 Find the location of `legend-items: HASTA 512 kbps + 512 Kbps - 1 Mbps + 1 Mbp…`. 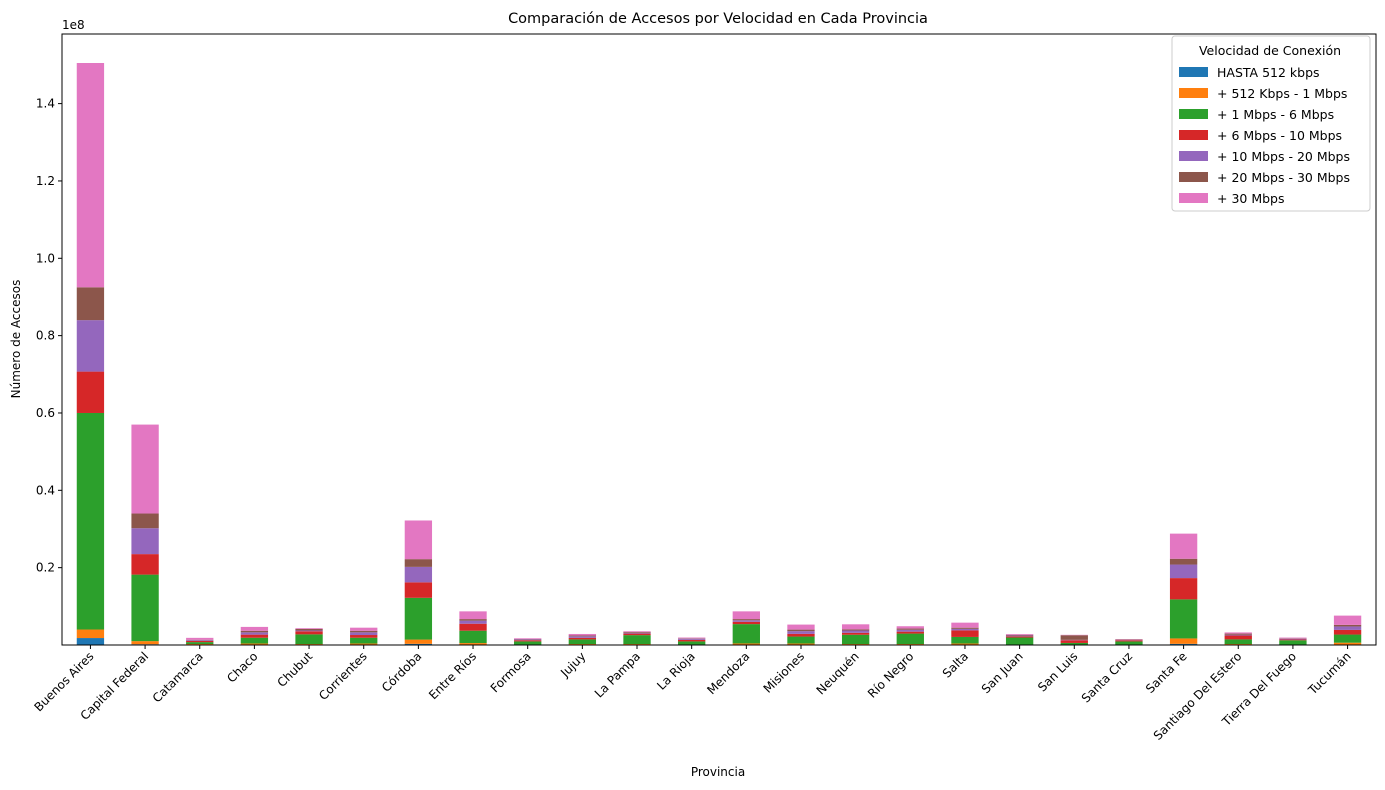

legend-items: HASTA 512 kbps + 512 Kbps - 1 Mbps + 1 Mbp… is located at coordinates (1264, 135).